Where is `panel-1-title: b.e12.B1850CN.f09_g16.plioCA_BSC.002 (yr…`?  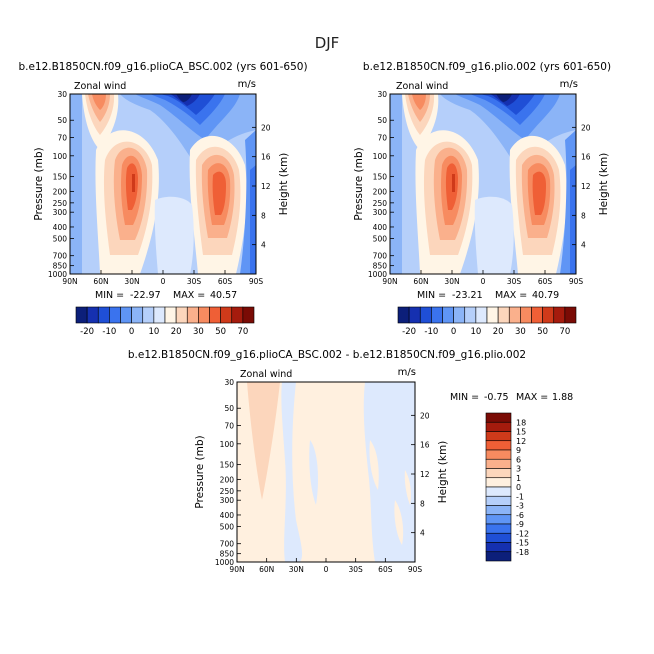 panel-1-title: b.e12.B1850CN.f09_g16.plioCA_BSC.002 (yr… is located at coordinates (162, 67).